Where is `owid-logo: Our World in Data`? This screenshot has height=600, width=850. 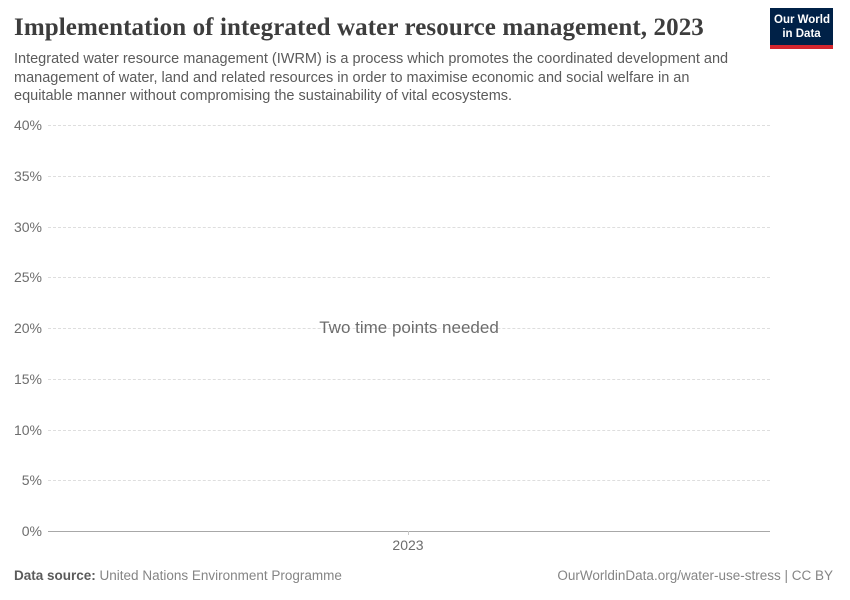 owid-logo: Our World in Data is located at coordinates (801, 28).